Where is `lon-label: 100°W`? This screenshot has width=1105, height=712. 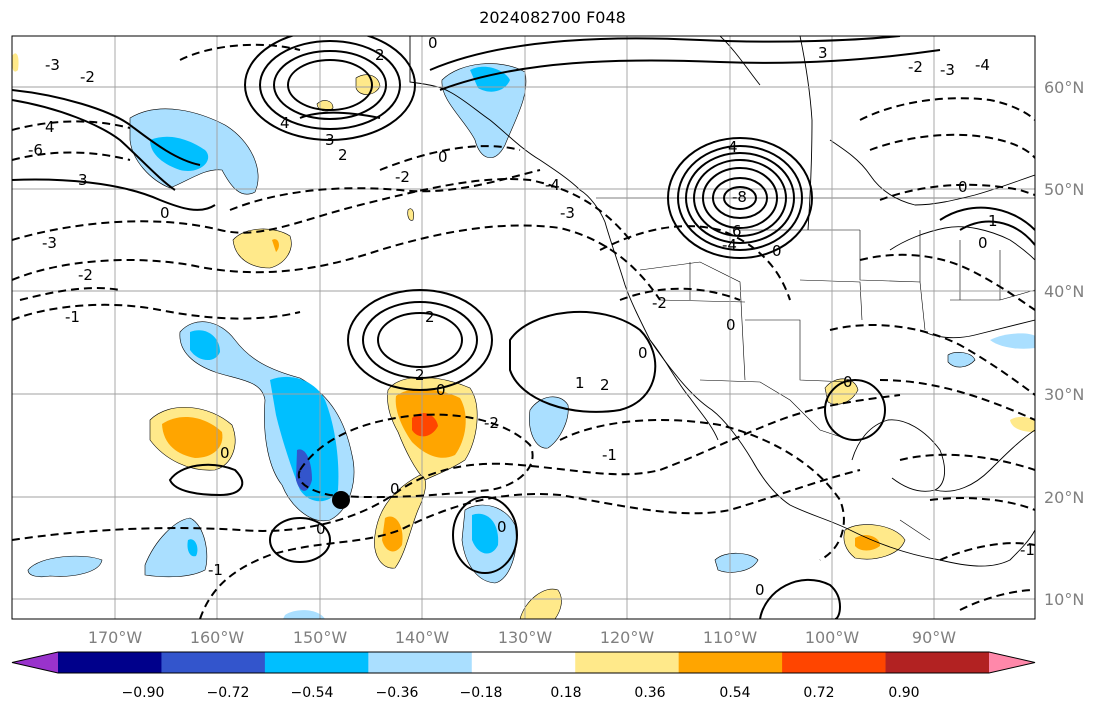
lon-label: 100°W is located at coordinates (832, 637).